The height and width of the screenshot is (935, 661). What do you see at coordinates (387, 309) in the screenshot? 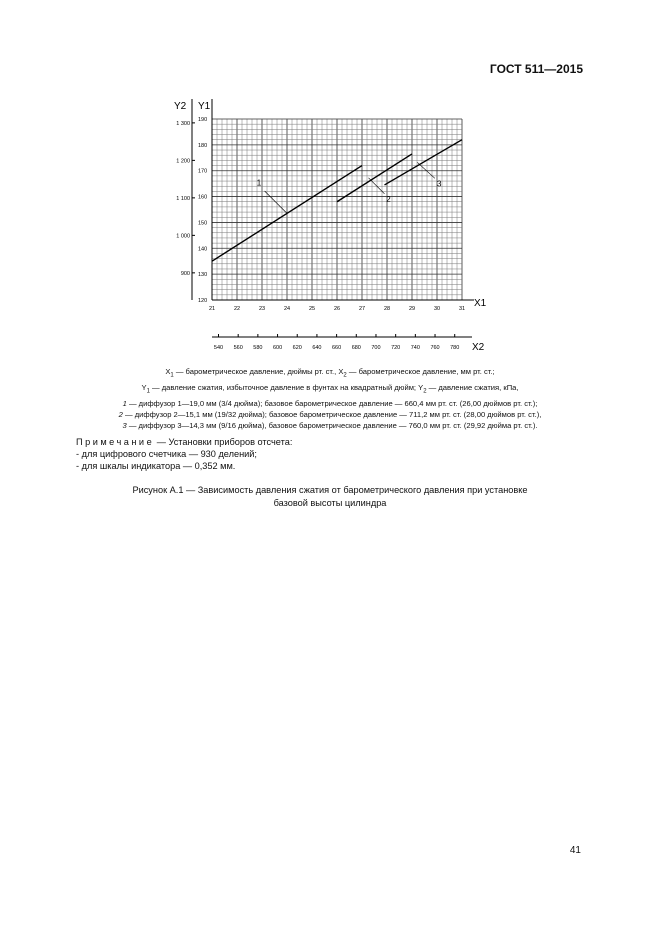
I see `x1-tick-label: 28` at bounding box center [387, 309].